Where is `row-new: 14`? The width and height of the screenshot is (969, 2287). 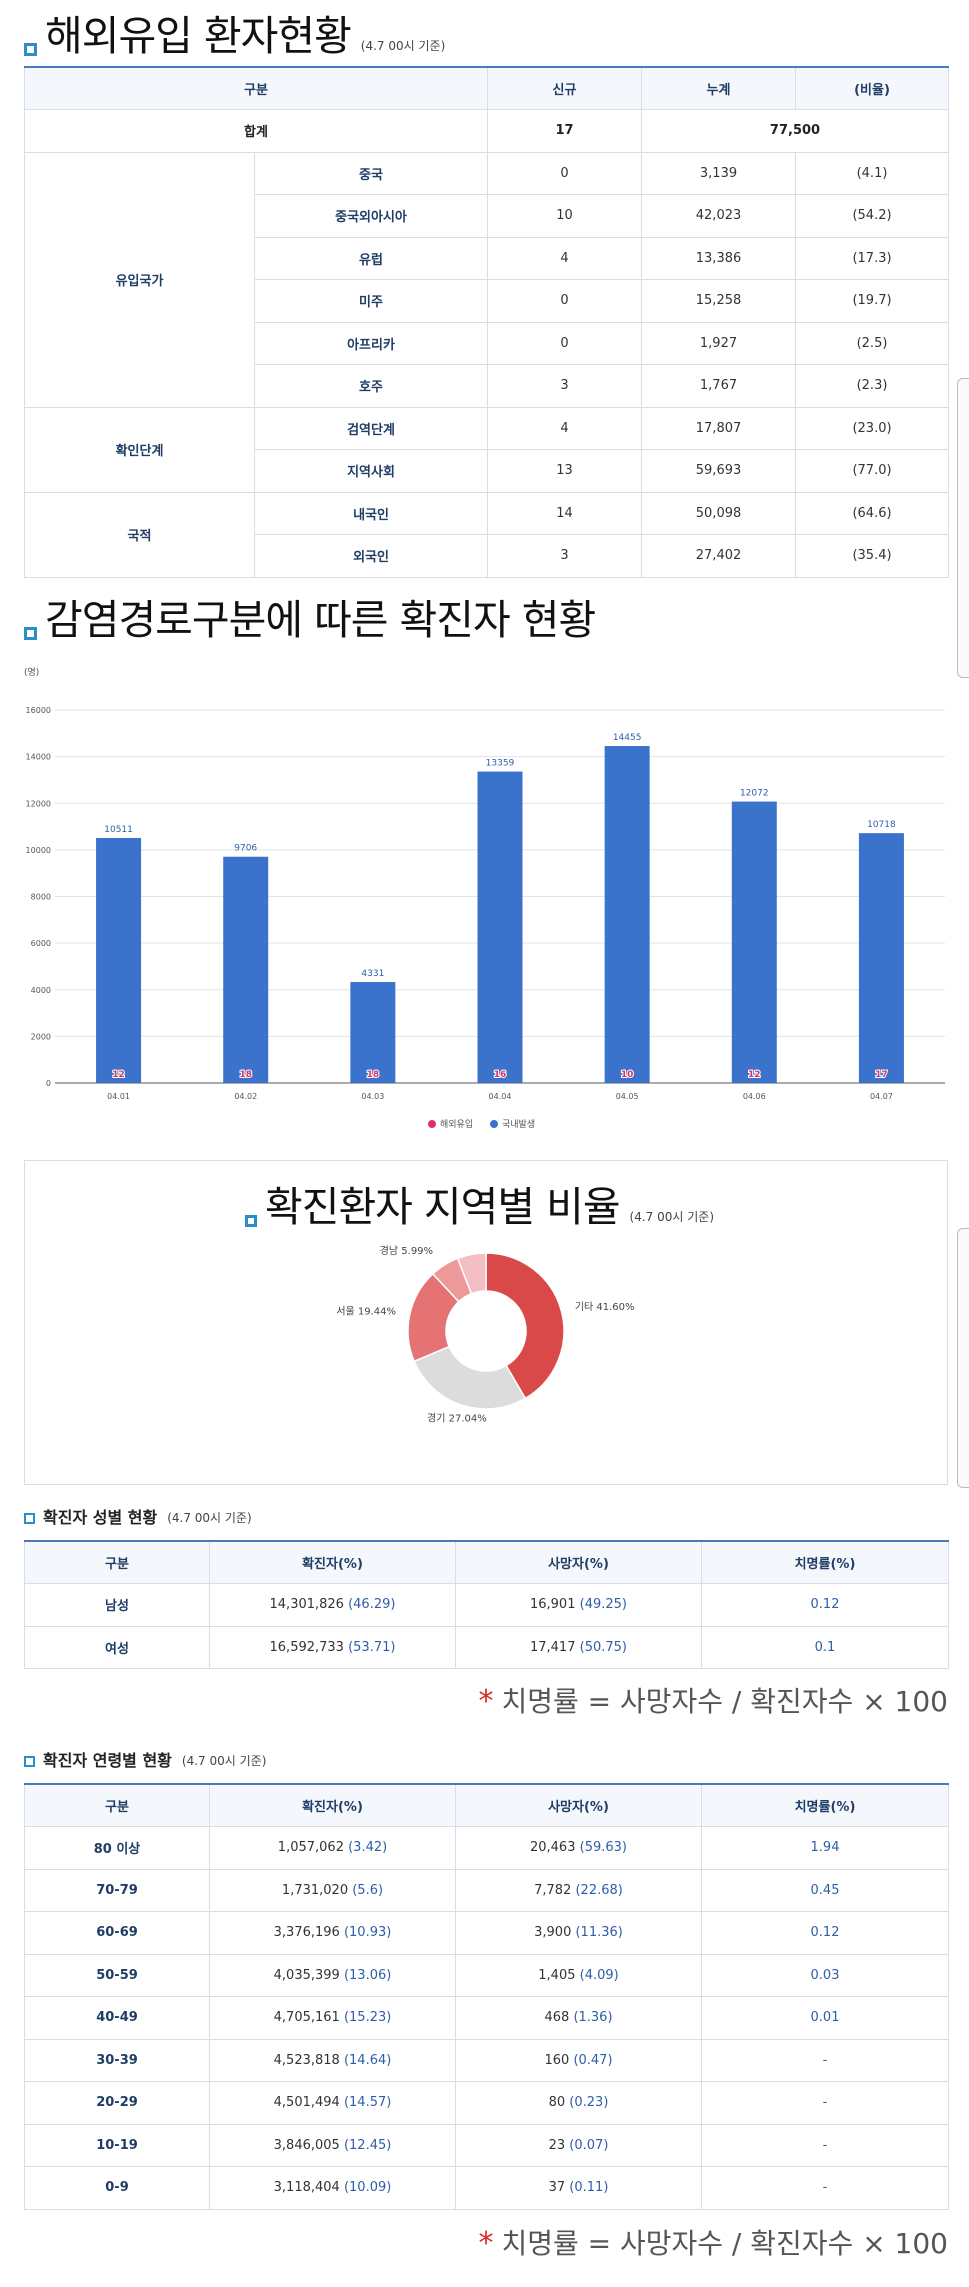 row-new: 14 is located at coordinates (565, 513).